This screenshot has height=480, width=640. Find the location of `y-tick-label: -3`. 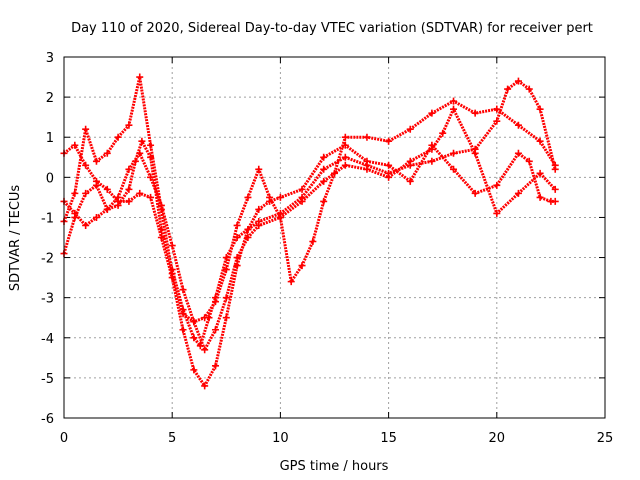

y-tick-label: -3 is located at coordinates (47, 299).